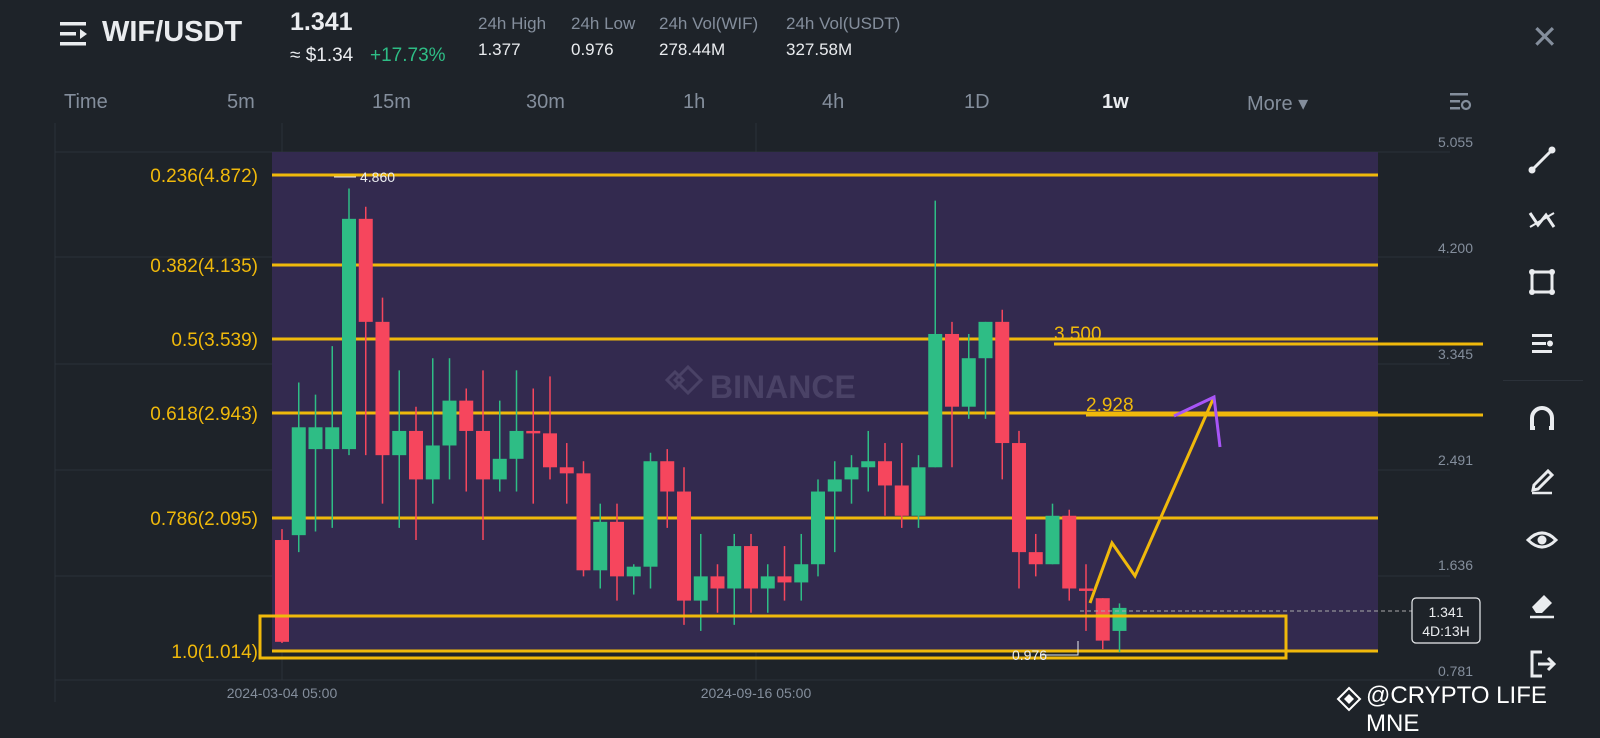  What do you see at coordinates (86, 102) in the screenshot?
I see `tab-time: Time` at bounding box center [86, 102].